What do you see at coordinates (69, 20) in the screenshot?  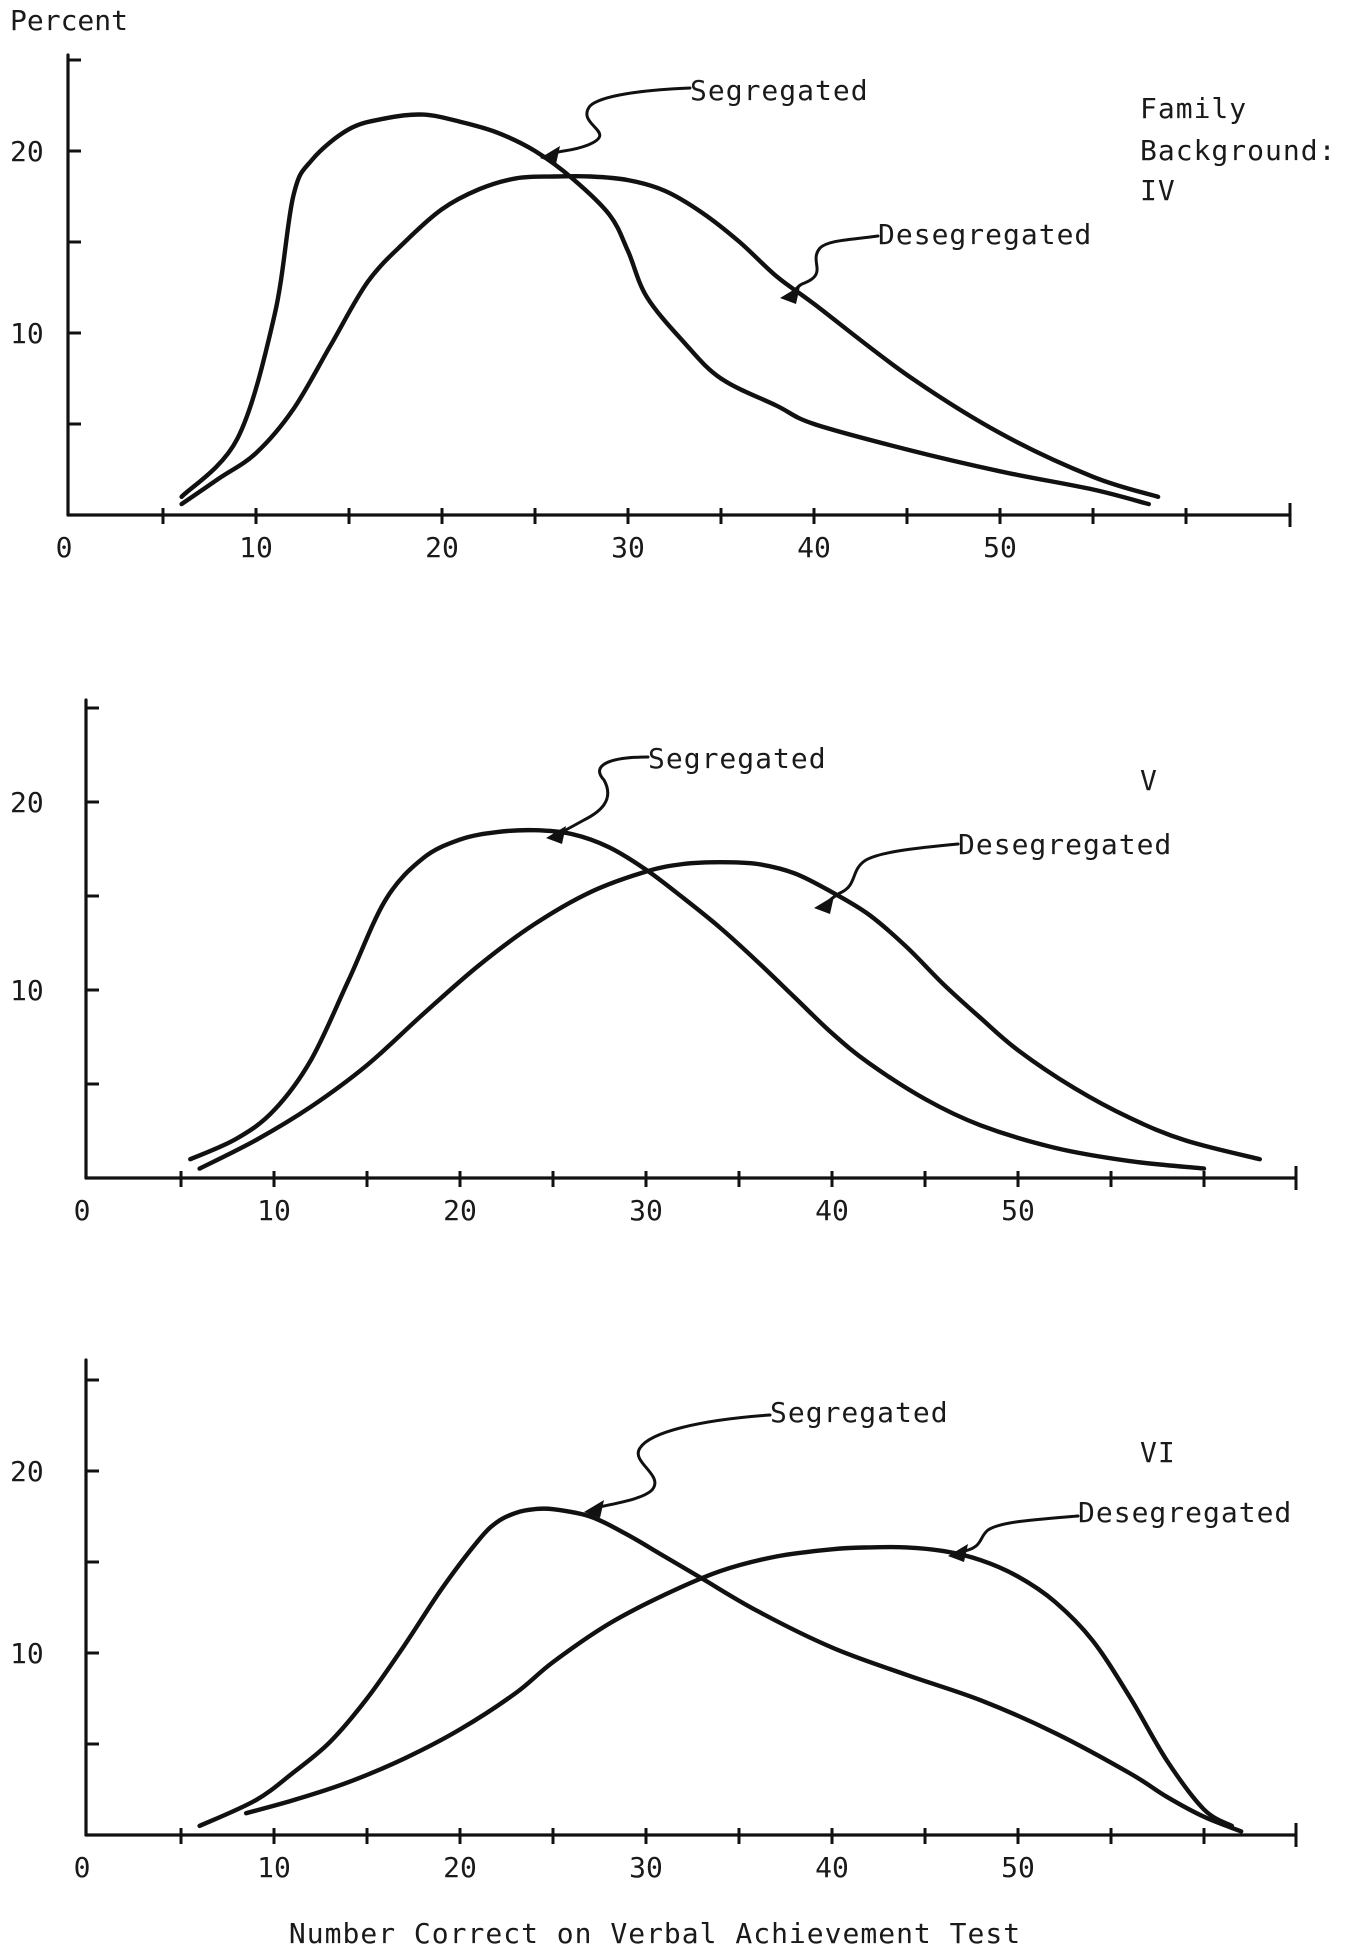 I see `y-unit-label: Percent` at bounding box center [69, 20].